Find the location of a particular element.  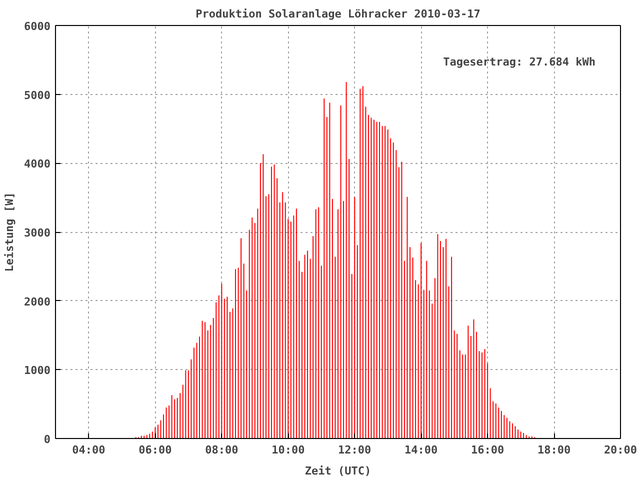

x-tick-label: 16:00 is located at coordinates (487, 450).